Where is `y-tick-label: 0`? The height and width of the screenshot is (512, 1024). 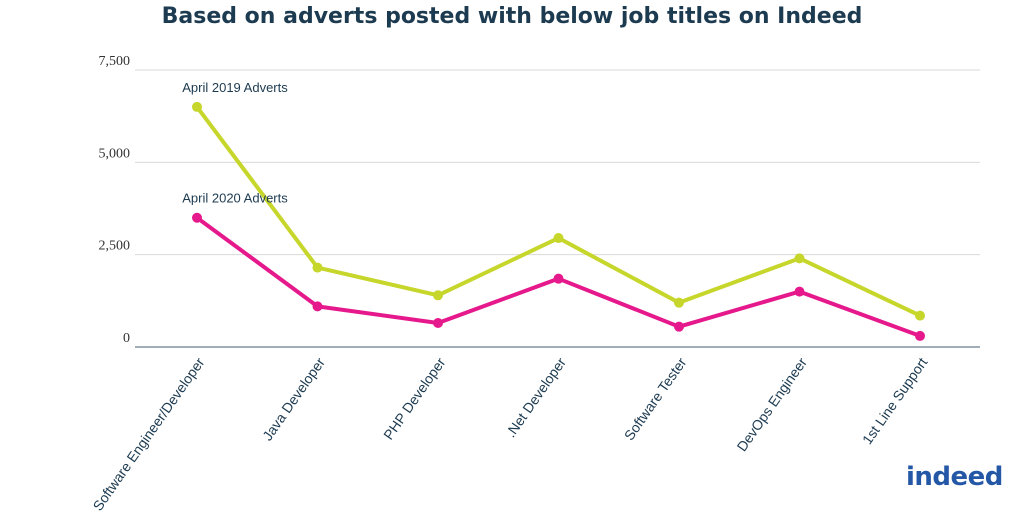 y-tick-label: 0 is located at coordinates (126, 338).